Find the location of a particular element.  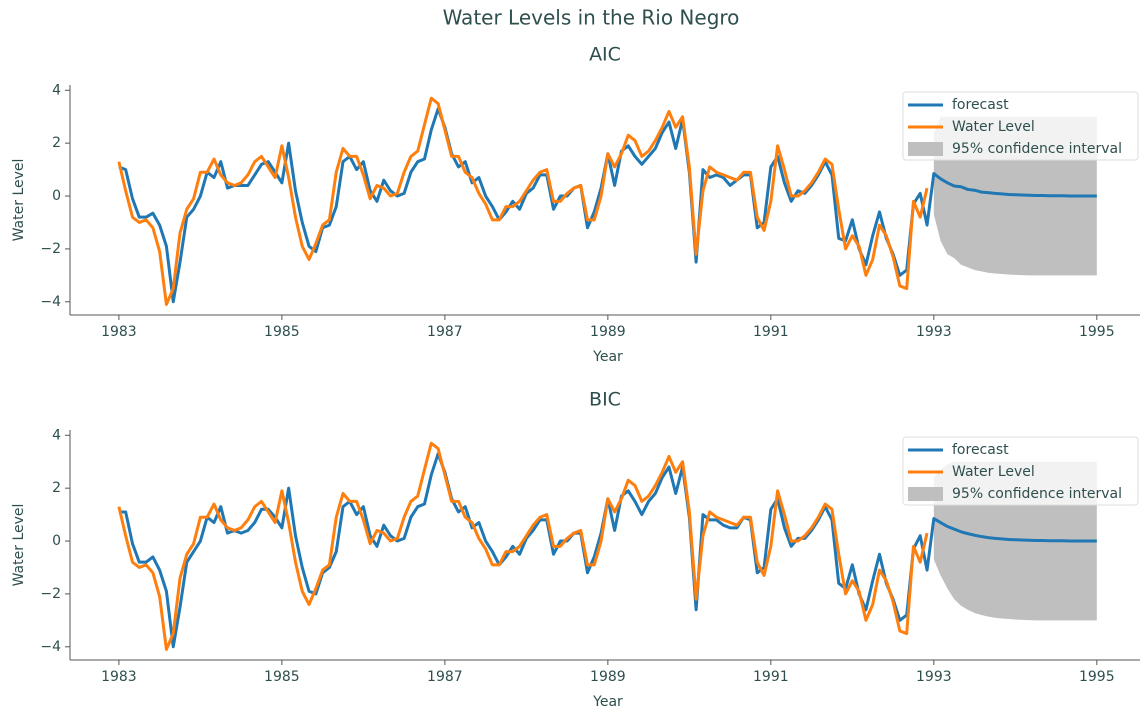

subplot-title: AIC is located at coordinates (605, 55).